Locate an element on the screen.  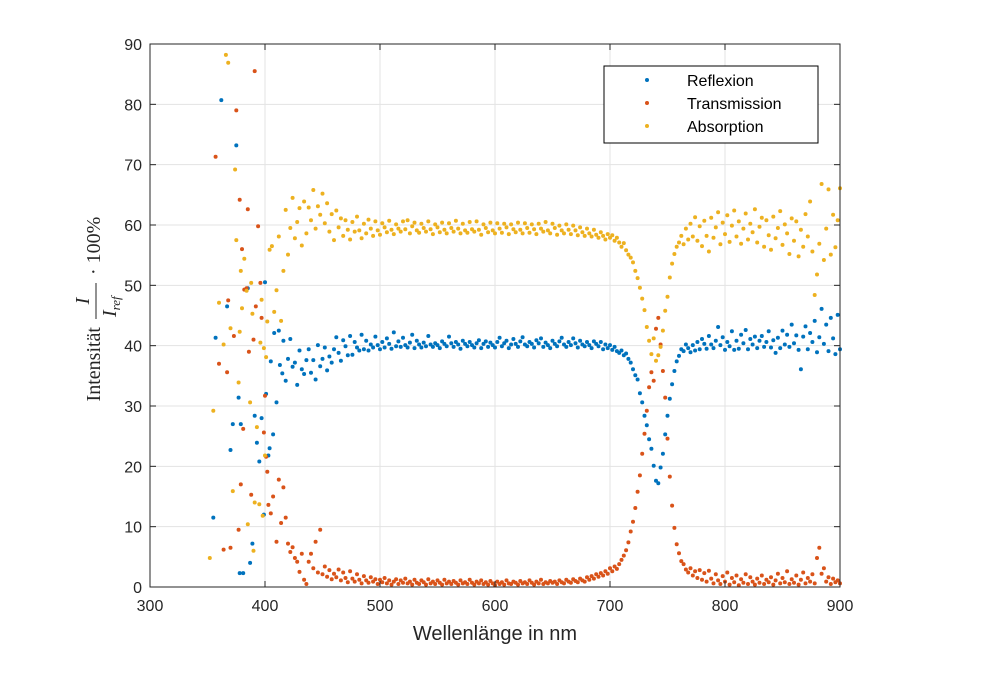
legend-marker-transmission is located at coordinates (647, 103).